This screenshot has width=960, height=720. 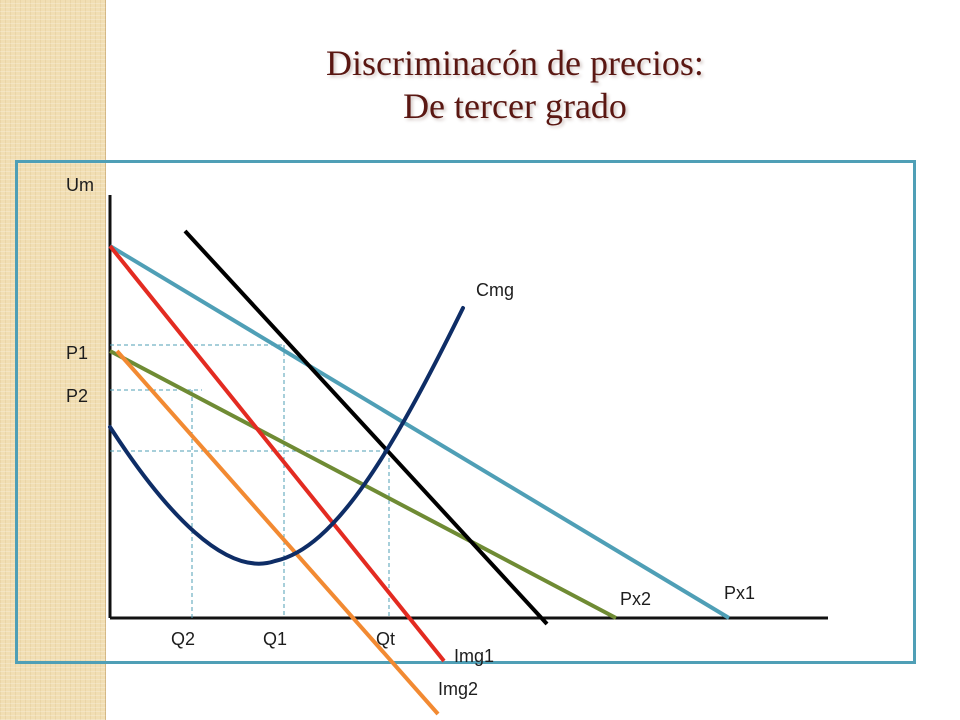 I want to click on q2-label: Q2, so click(x=183, y=639).